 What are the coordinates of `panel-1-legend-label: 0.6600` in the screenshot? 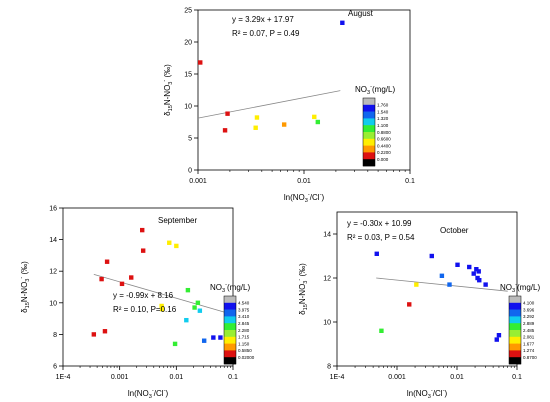 It's located at (384, 139).